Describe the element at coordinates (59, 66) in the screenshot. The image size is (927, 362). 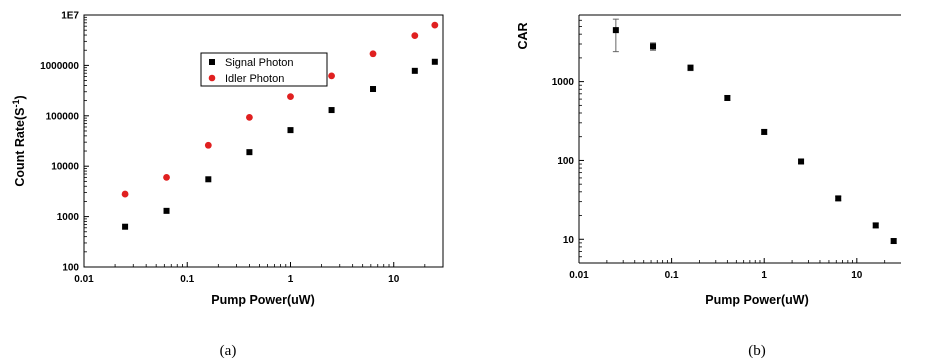
I see `chart-a-y-tick-label: 1000000` at that location.